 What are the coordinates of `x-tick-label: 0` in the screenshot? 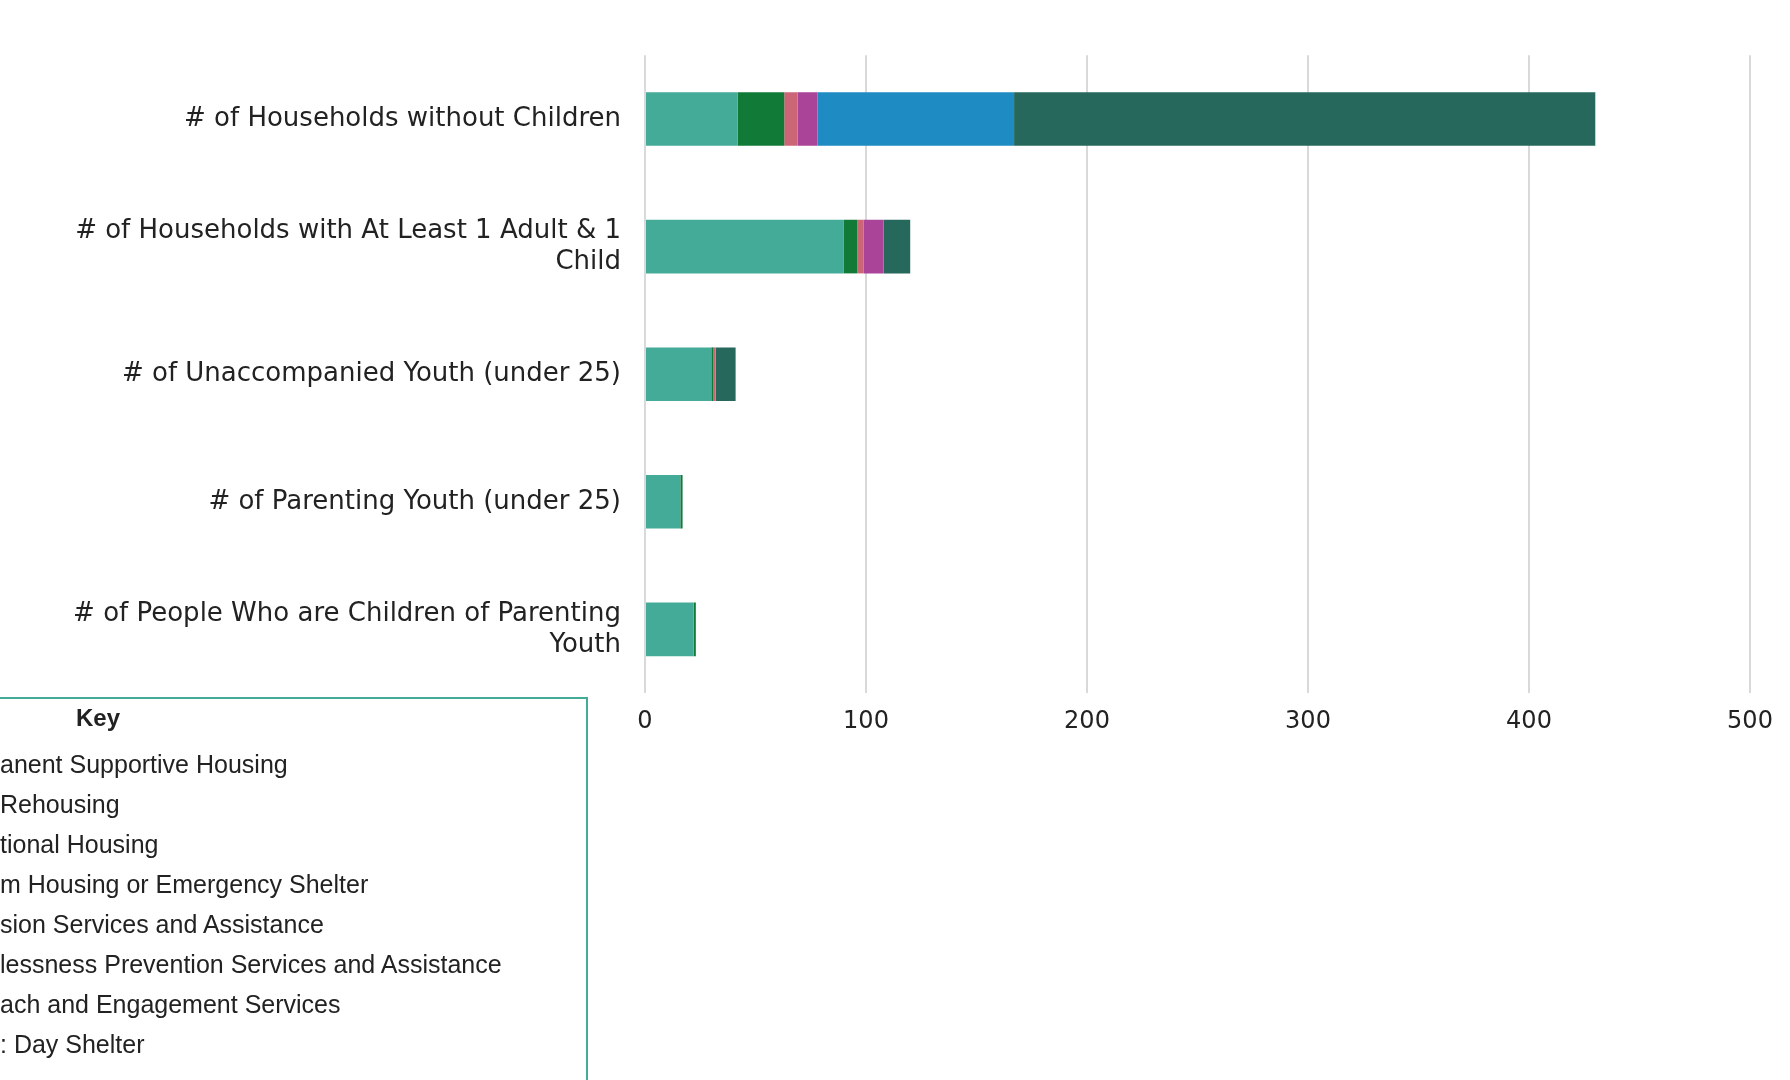 It's located at (645, 719).